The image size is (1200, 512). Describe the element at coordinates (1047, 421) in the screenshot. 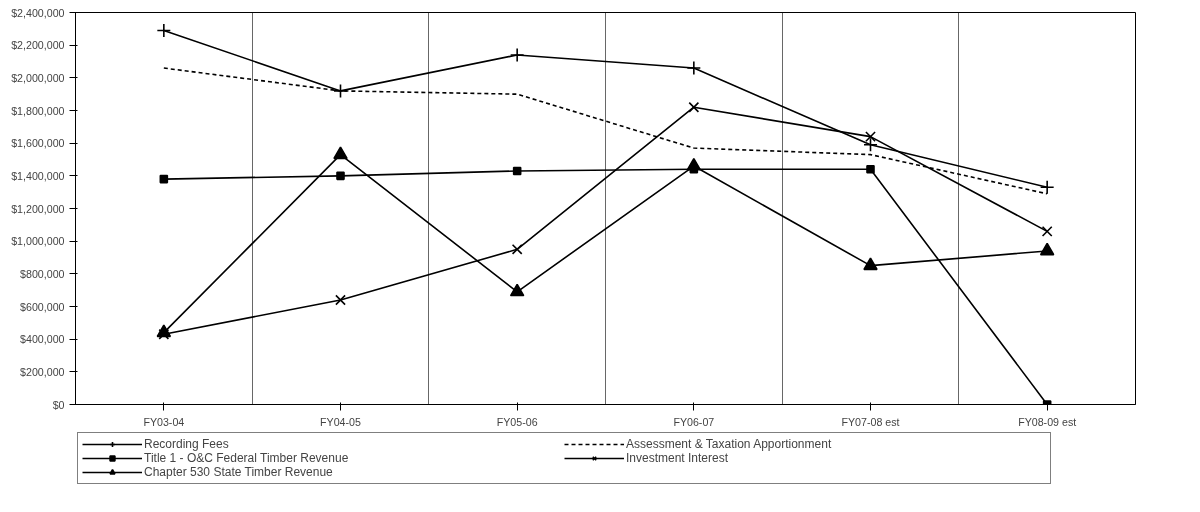

I see `x-tick-label: FY08-09 est` at that location.